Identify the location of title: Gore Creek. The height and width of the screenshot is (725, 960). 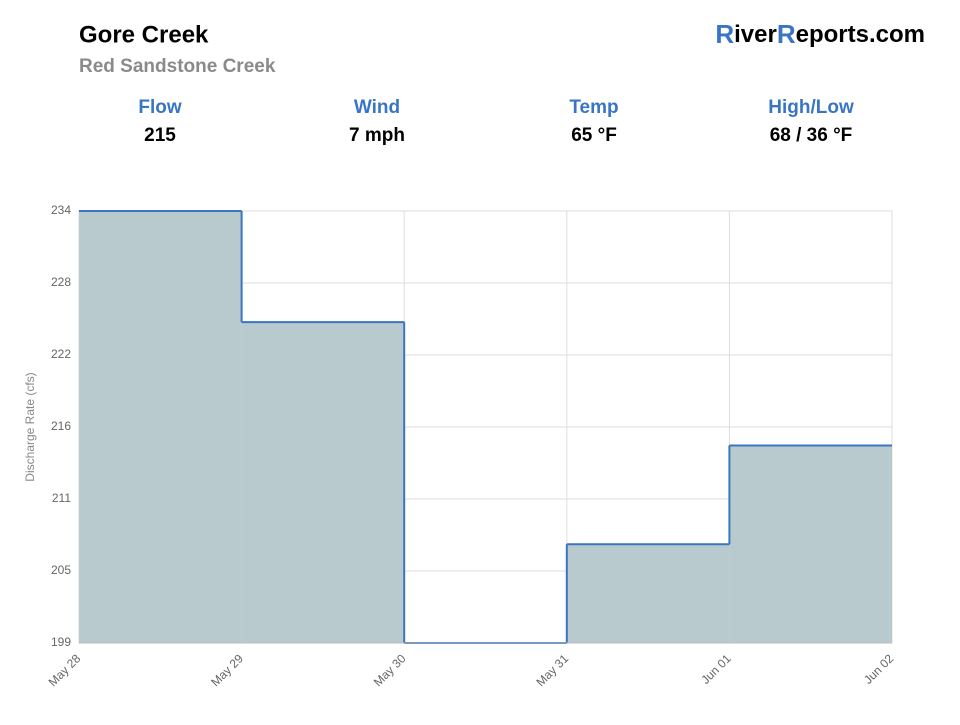
(144, 34).